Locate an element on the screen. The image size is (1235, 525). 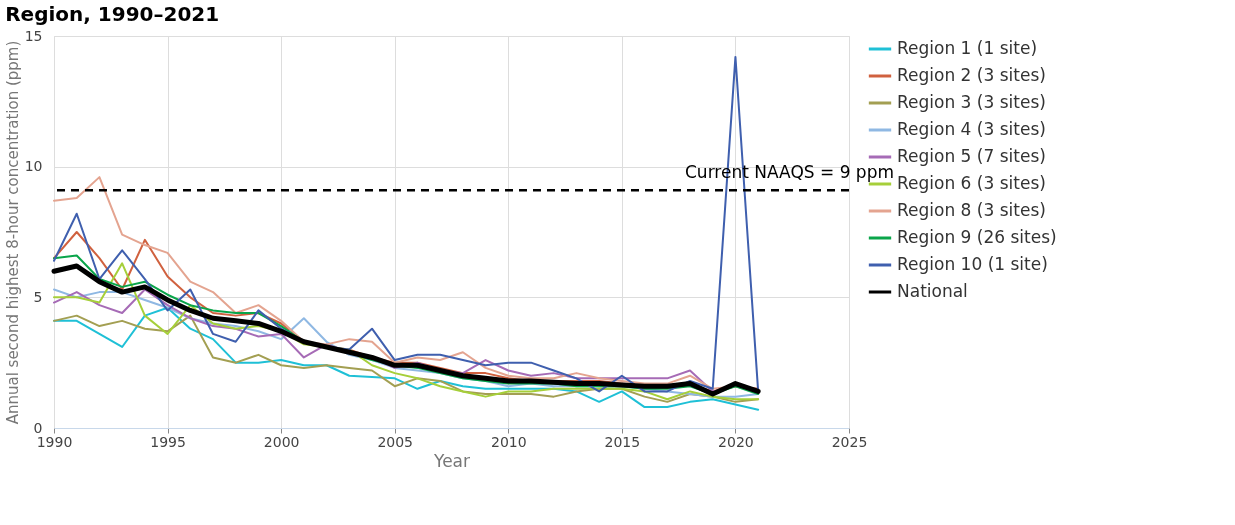
x-tick-label: 1995 is located at coordinates (168, 441).